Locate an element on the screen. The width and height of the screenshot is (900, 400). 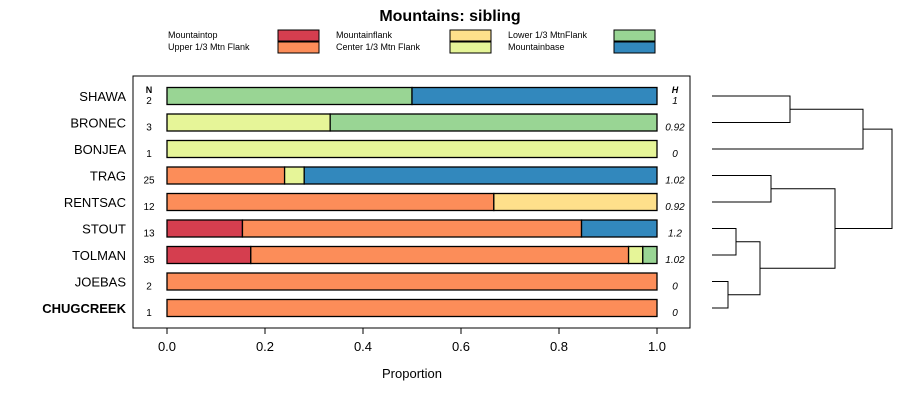
n-labels: 2 3 1 25 12 13 35 2 1 is located at coordinates (149, 207).